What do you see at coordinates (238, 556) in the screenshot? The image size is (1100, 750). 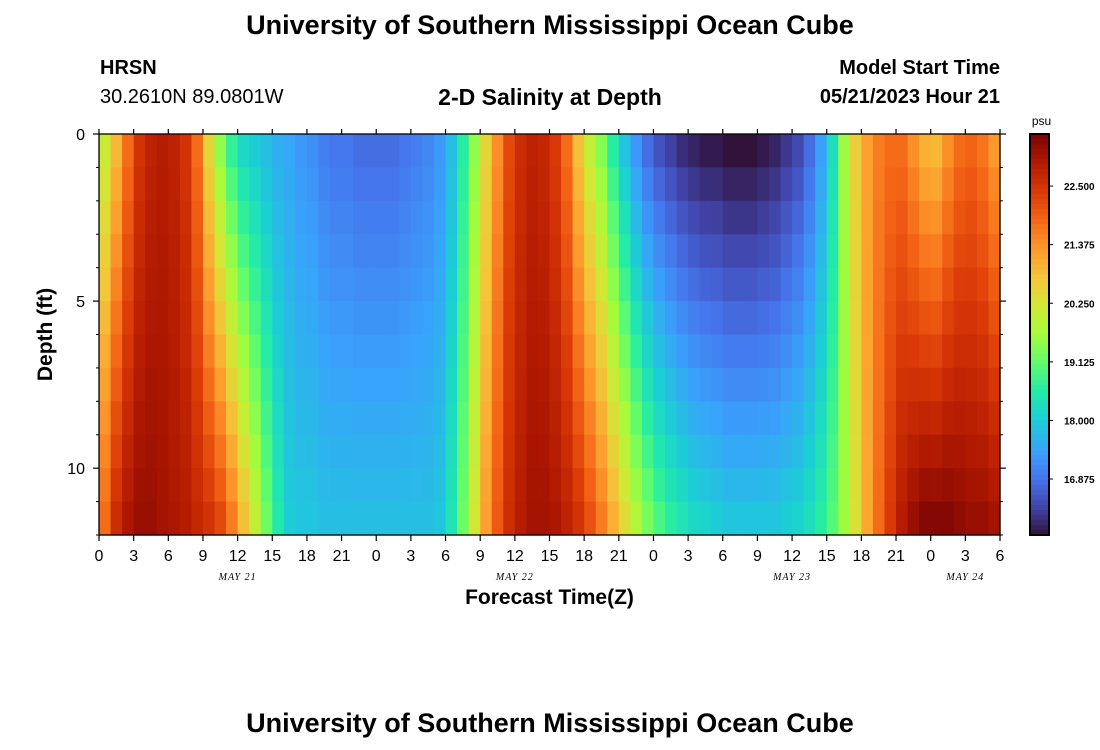 I see `x-tick-label: 12` at bounding box center [238, 556].